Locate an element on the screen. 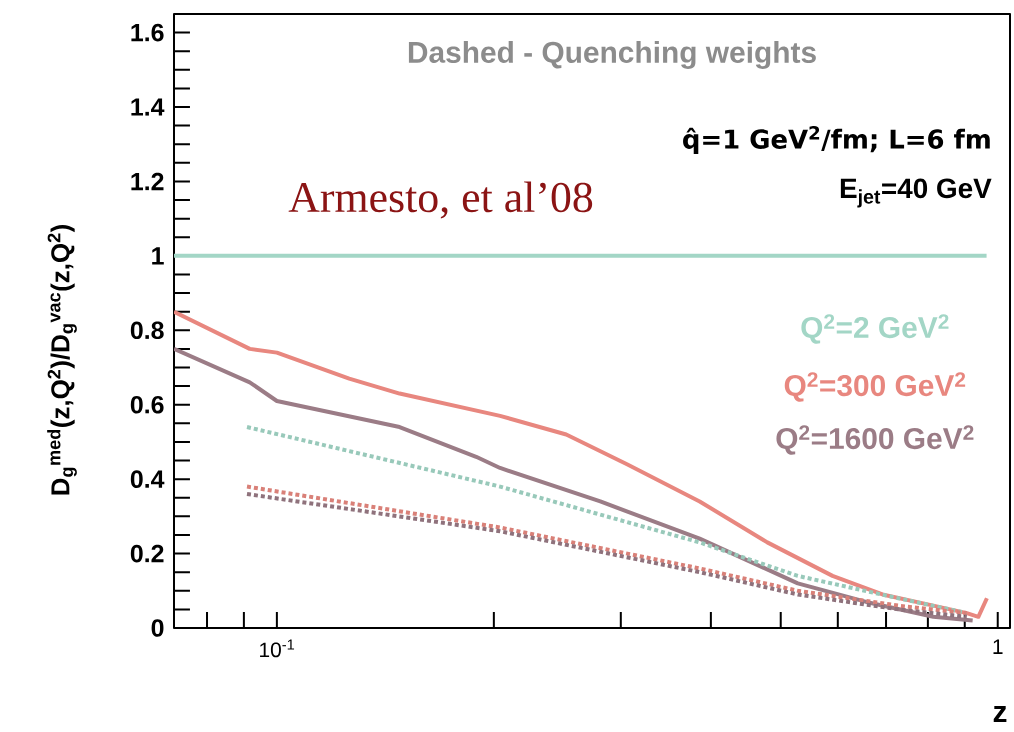 The width and height of the screenshot is (1014, 732). y-tick-label: 0.4 is located at coordinates (147, 479).